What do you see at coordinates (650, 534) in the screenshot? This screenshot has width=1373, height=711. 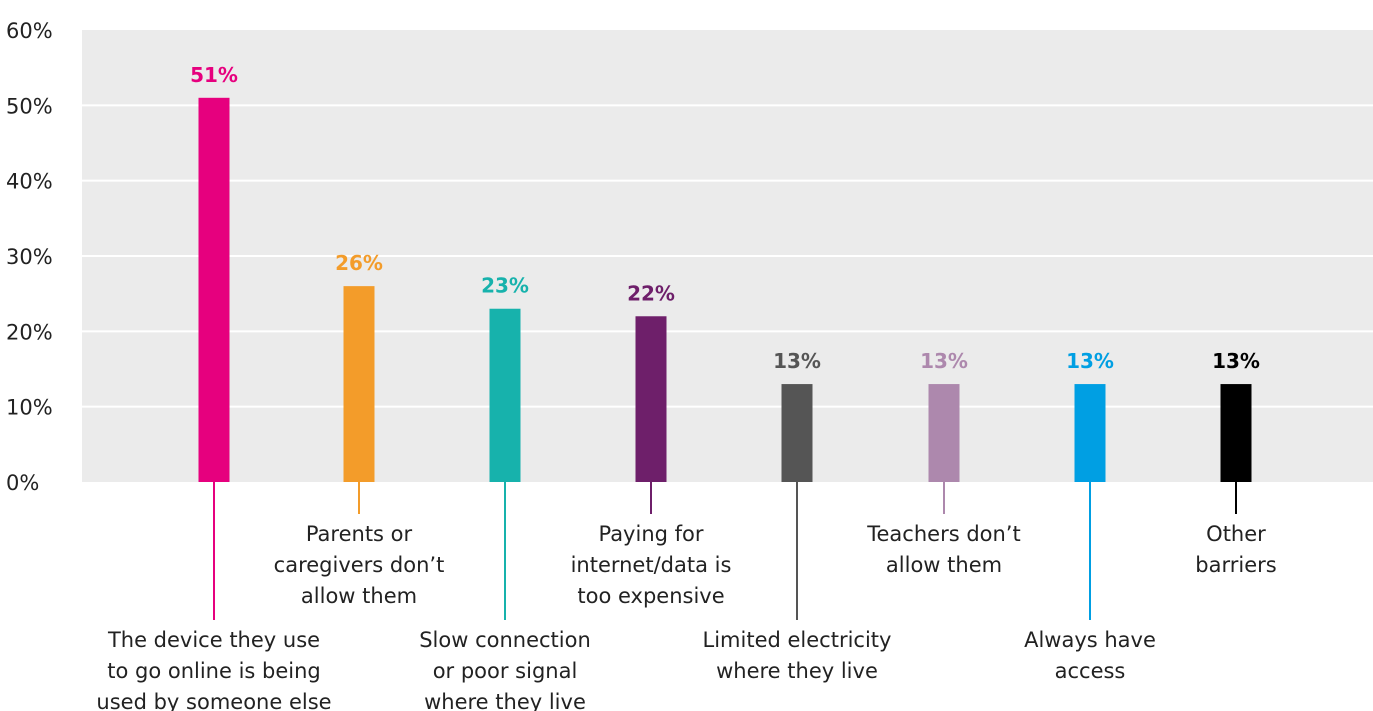 I see `category-label: Paying for` at bounding box center [650, 534].